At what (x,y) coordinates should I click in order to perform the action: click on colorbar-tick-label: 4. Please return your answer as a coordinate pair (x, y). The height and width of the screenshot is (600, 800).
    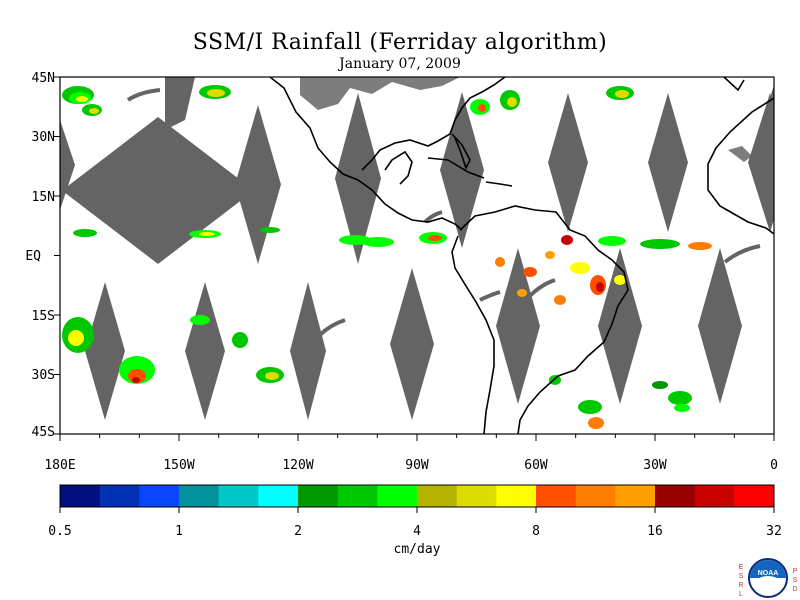
    Looking at the image, I should click on (417, 531).